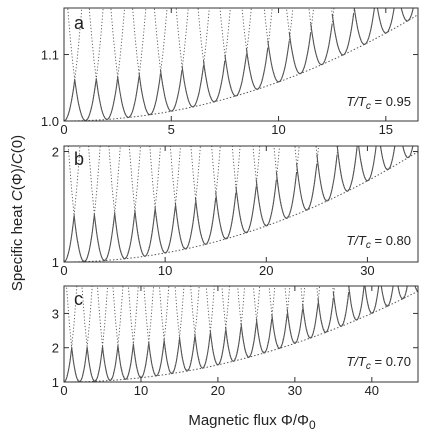 This screenshot has width=427, height=436. Describe the element at coordinates (171, 129) in the screenshot. I see `x-tick-label: 5` at that location.